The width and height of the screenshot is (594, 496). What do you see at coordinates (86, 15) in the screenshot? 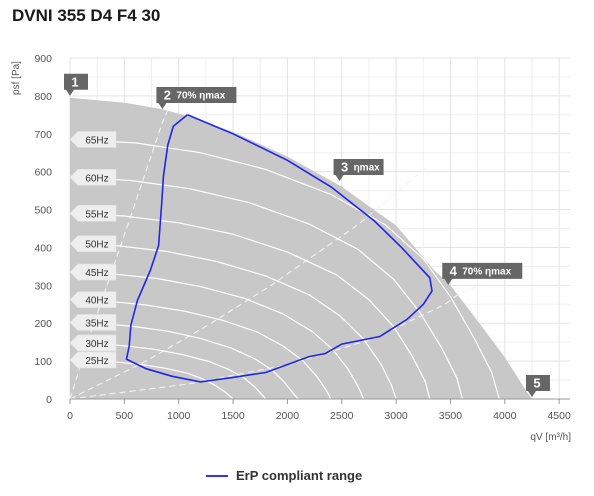
I see `chart-title: DVNI 355 D4 F4 30` at bounding box center [86, 15].